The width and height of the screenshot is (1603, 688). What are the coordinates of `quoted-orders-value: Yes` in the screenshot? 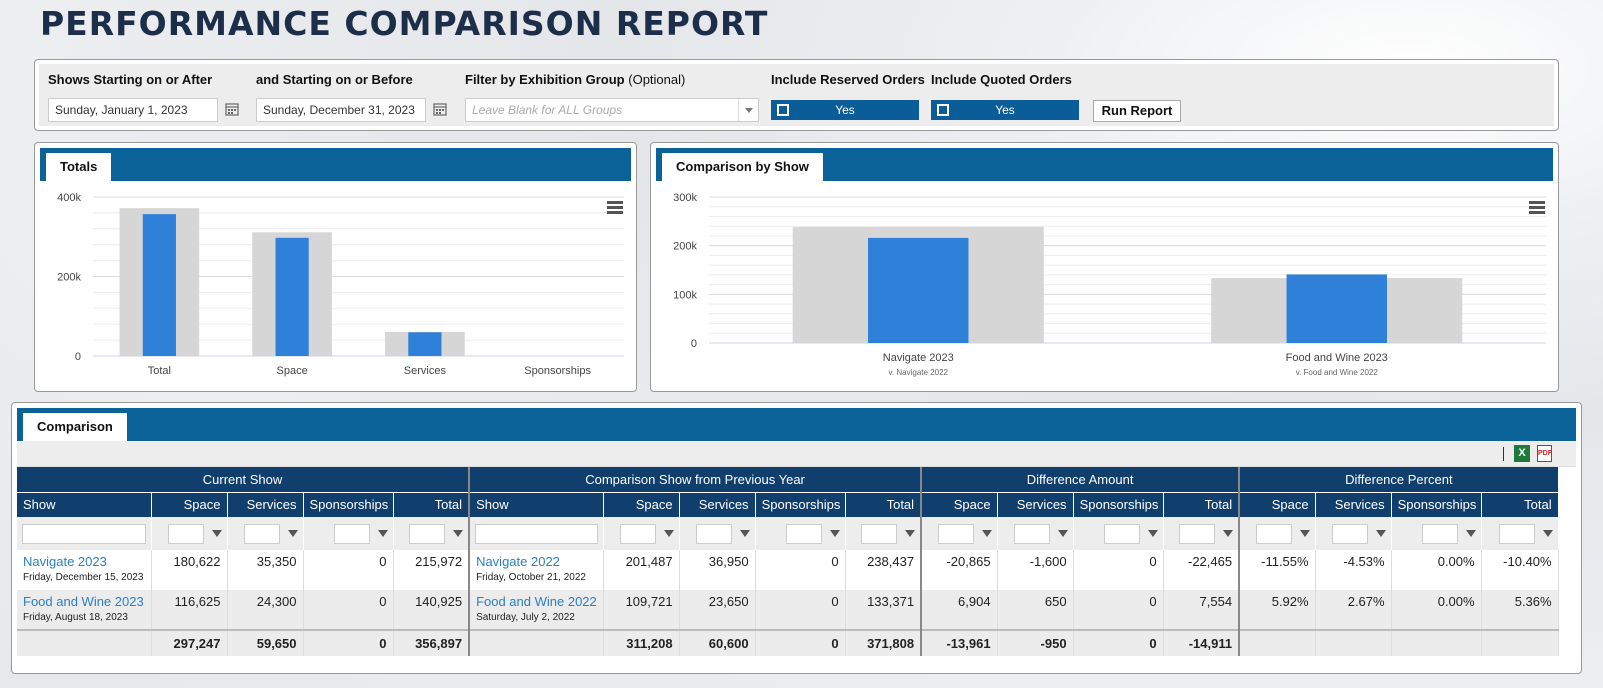 It's located at (1005, 110).